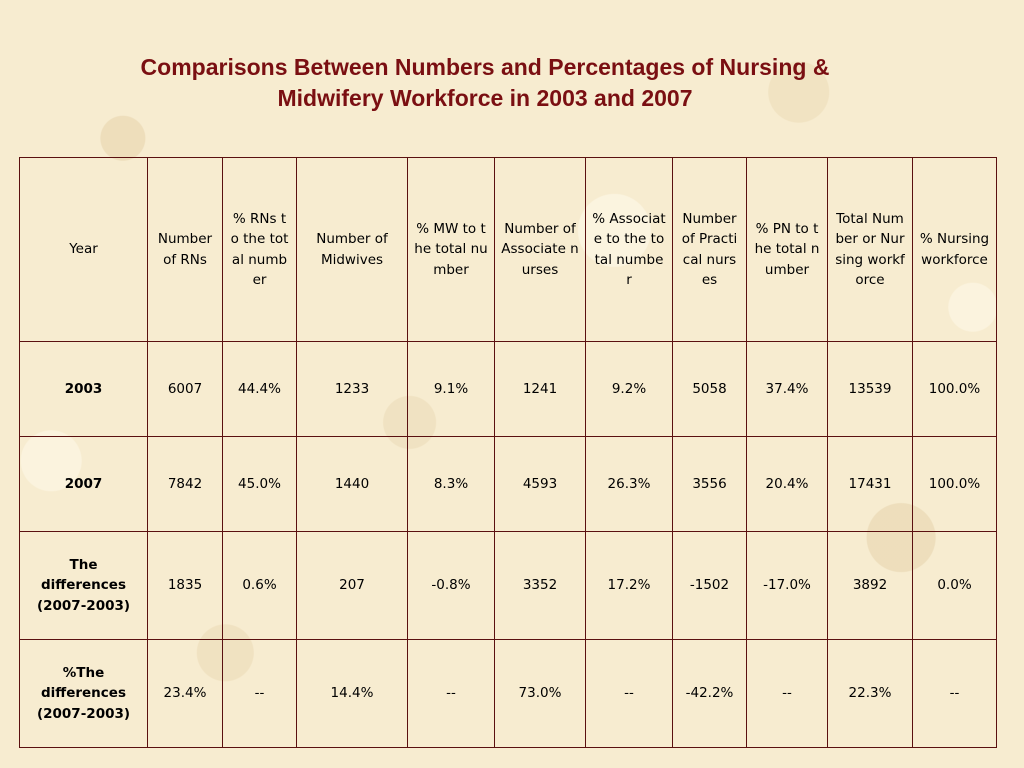 The width and height of the screenshot is (1024, 768). Describe the element at coordinates (352, 585) in the screenshot. I see `table-cell: 207` at that location.